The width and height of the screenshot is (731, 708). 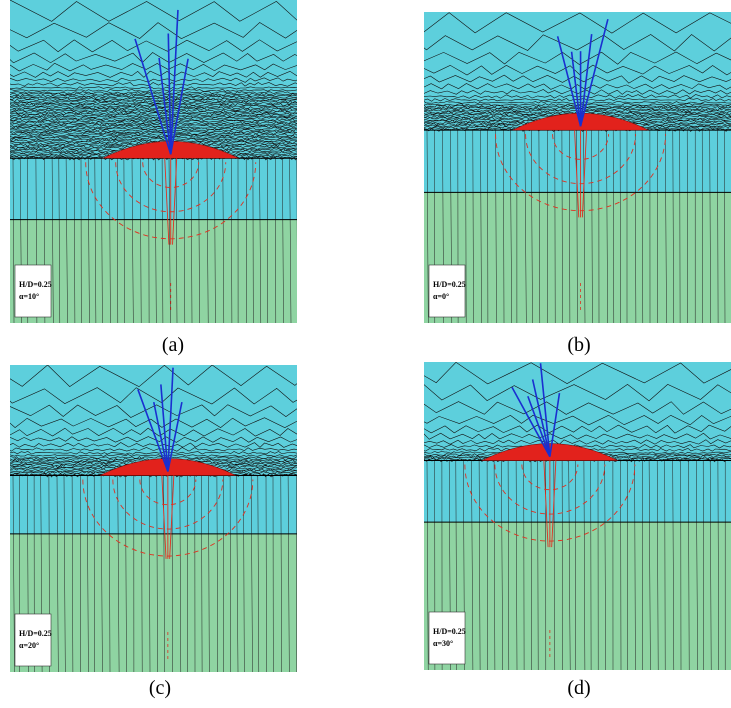 I want to click on panel-label: α=20°, so click(x=29, y=645).